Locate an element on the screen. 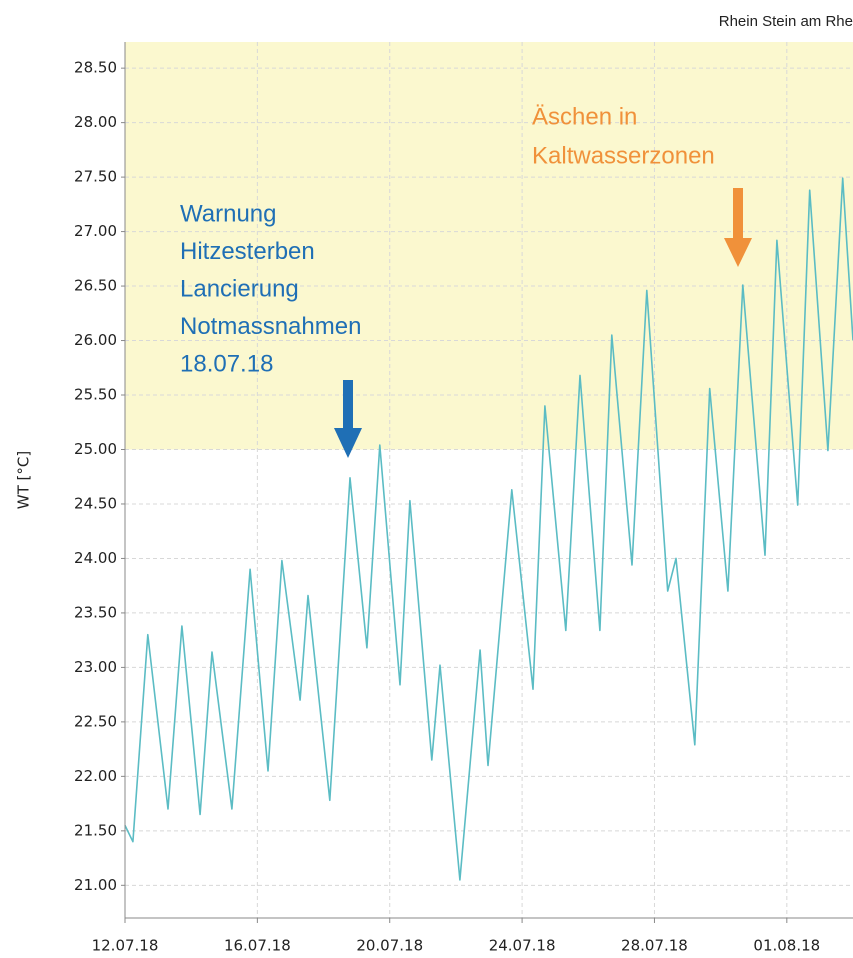  x-tick-label: 01.08.18 is located at coordinates (786, 946).